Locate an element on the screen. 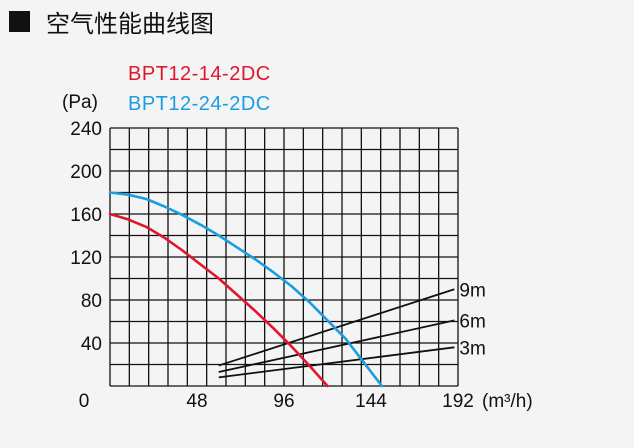 This screenshot has width=634, height=448. y-tick-label: 120 is located at coordinates (86, 258).